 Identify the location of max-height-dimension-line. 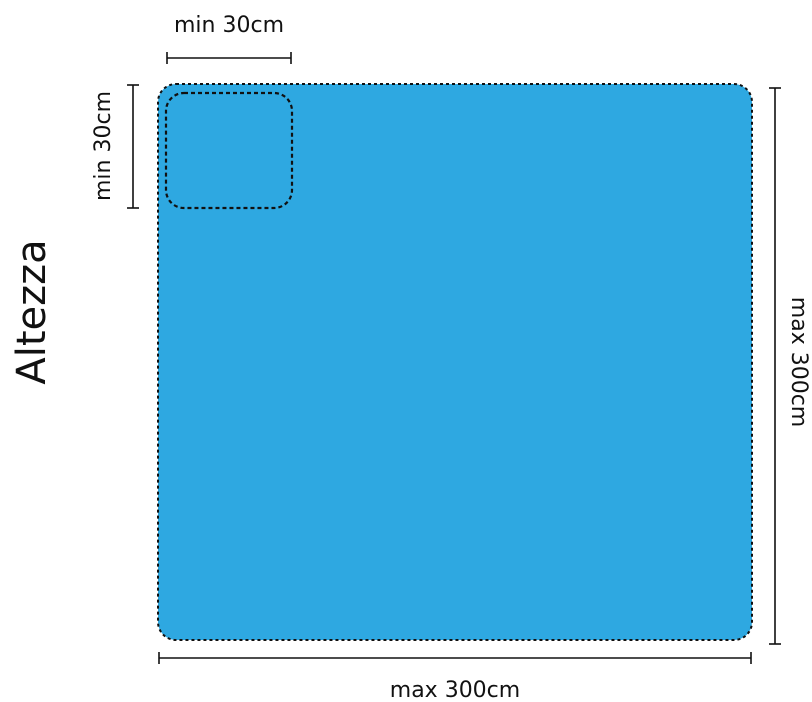
(775, 366).